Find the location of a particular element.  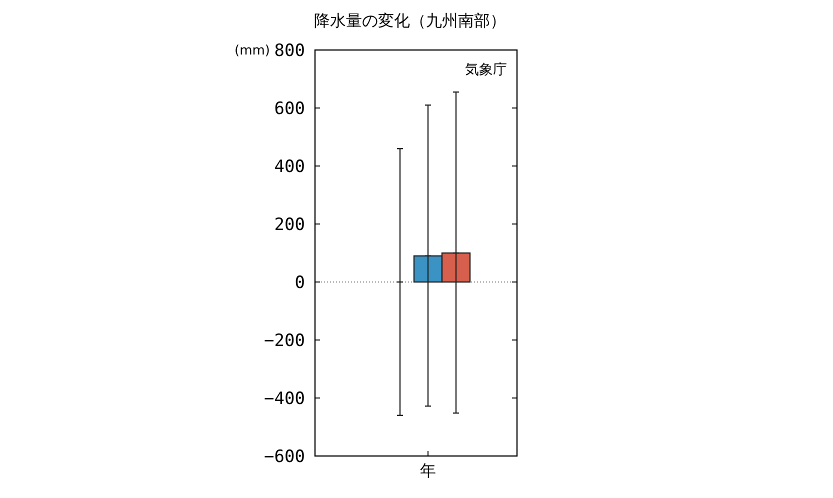

y-tick-label: −400 is located at coordinates (284, 398).